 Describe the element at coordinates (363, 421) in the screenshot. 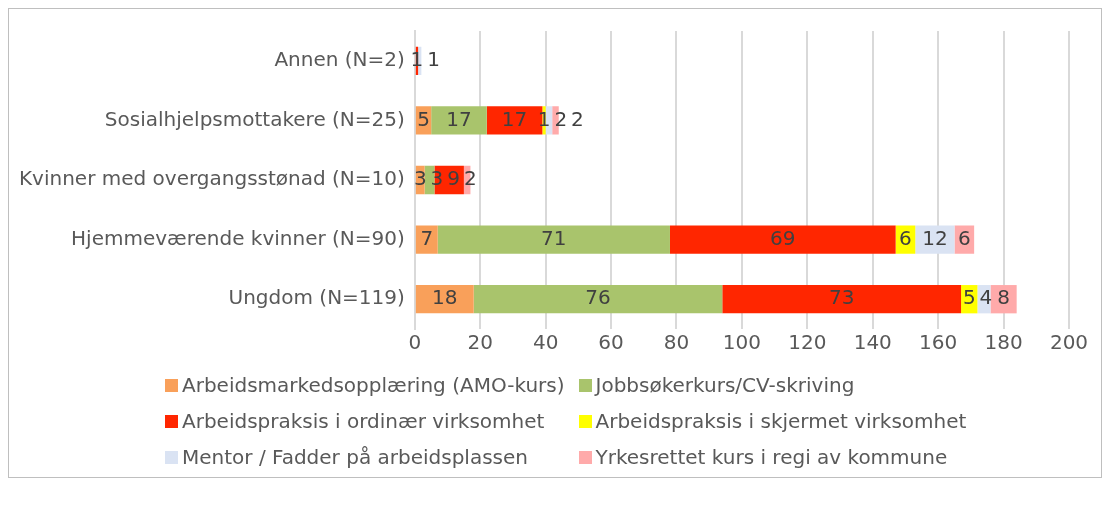

I see `legend-label: Arbeidspraksis i ordinær virksomhet` at that location.